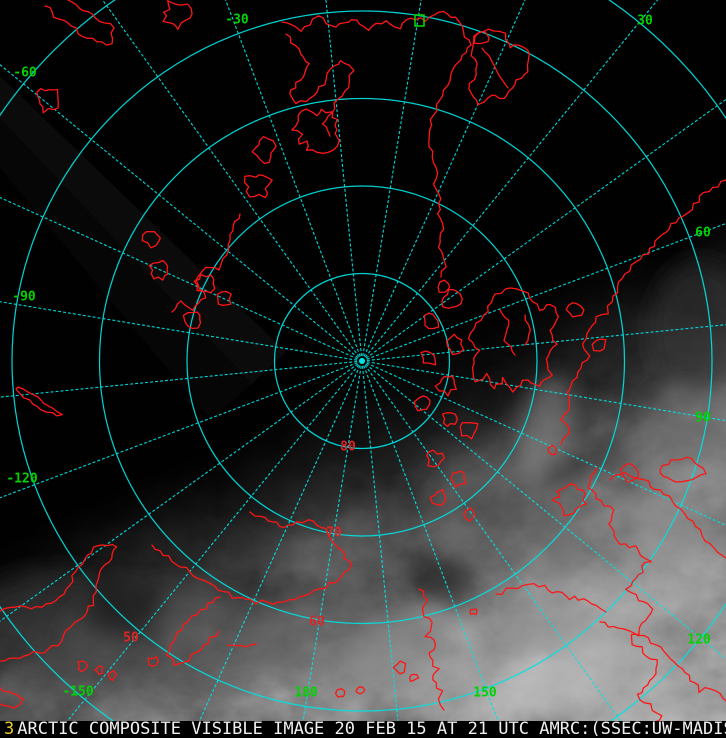 This screenshot has width=726, height=738. What do you see at coordinates (703, 418) in the screenshot?
I see `longitude-label: 90` at bounding box center [703, 418].